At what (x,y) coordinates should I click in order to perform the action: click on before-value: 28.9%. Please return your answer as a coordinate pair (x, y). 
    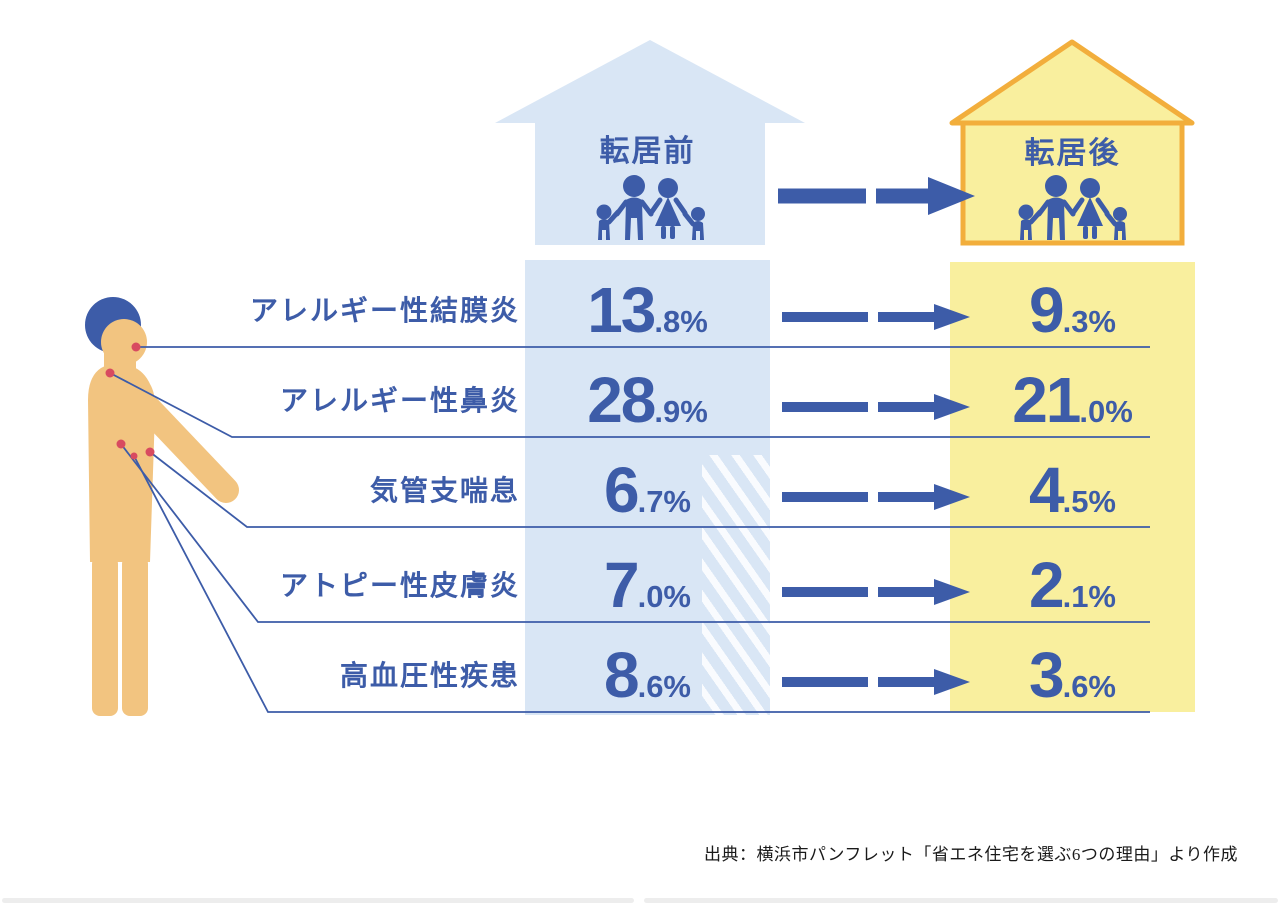
    Looking at the image, I should click on (647, 400).